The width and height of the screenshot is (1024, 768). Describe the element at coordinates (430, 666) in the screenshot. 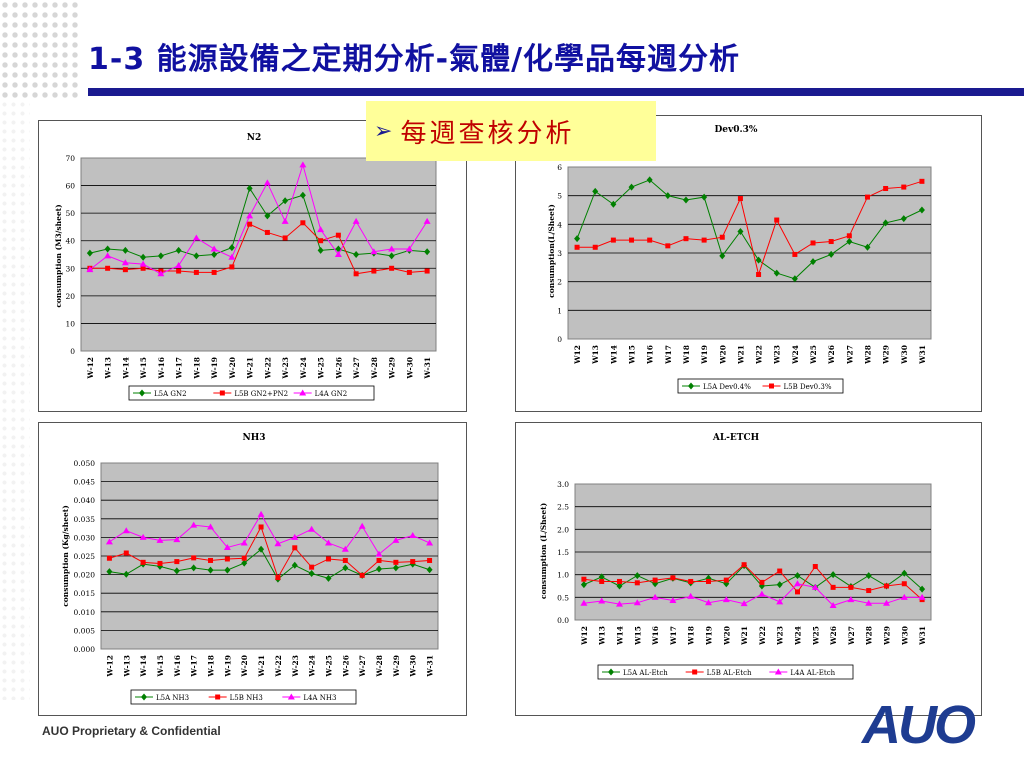

I see `x-tick-label: W-31` at that location.